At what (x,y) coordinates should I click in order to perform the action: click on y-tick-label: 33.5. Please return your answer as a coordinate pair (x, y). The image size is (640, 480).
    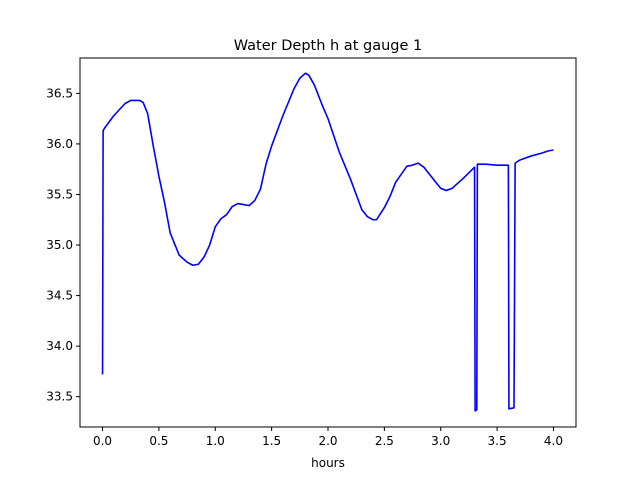
    Looking at the image, I should click on (59, 397).